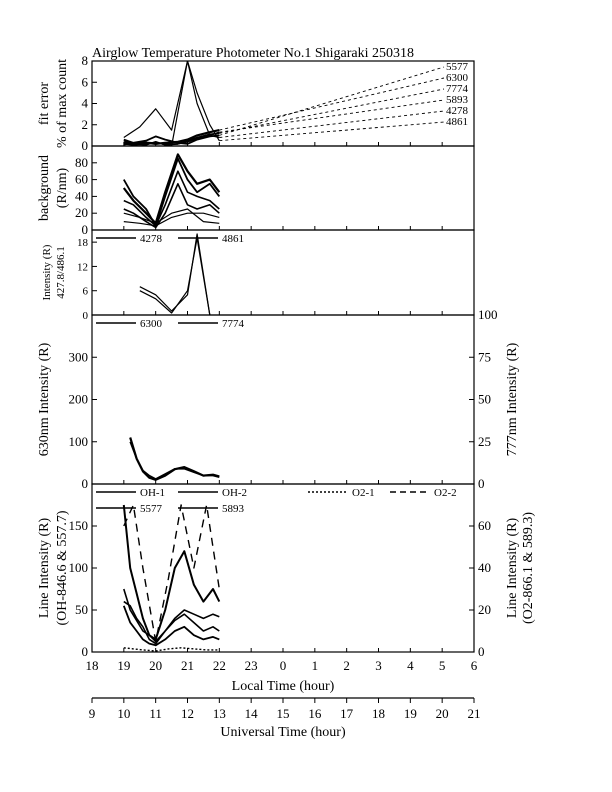 This screenshot has height=792, width=612. I want to click on x-tick-label-ut: 10, so click(123, 713).